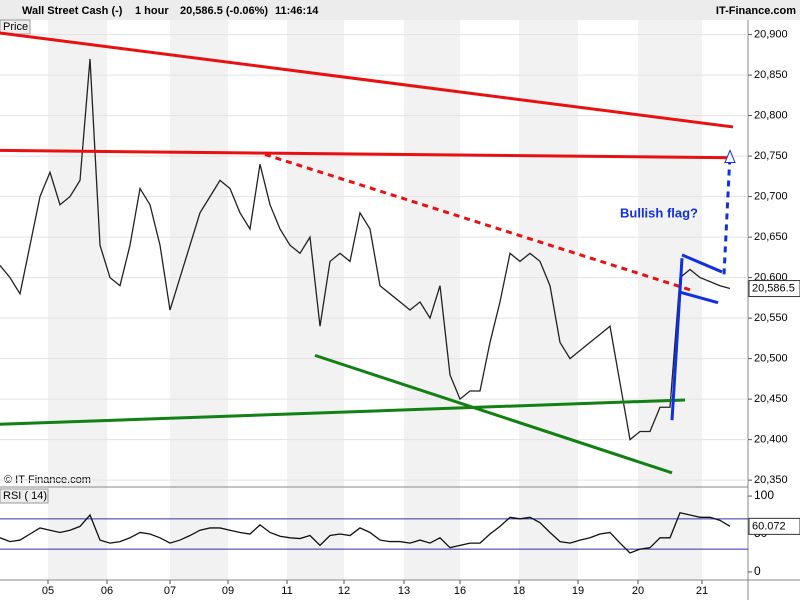 Image resolution: width=800 pixels, height=600 pixels. Describe the element at coordinates (152, 11) in the screenshot. I see `interval: 1 hour` at that location.